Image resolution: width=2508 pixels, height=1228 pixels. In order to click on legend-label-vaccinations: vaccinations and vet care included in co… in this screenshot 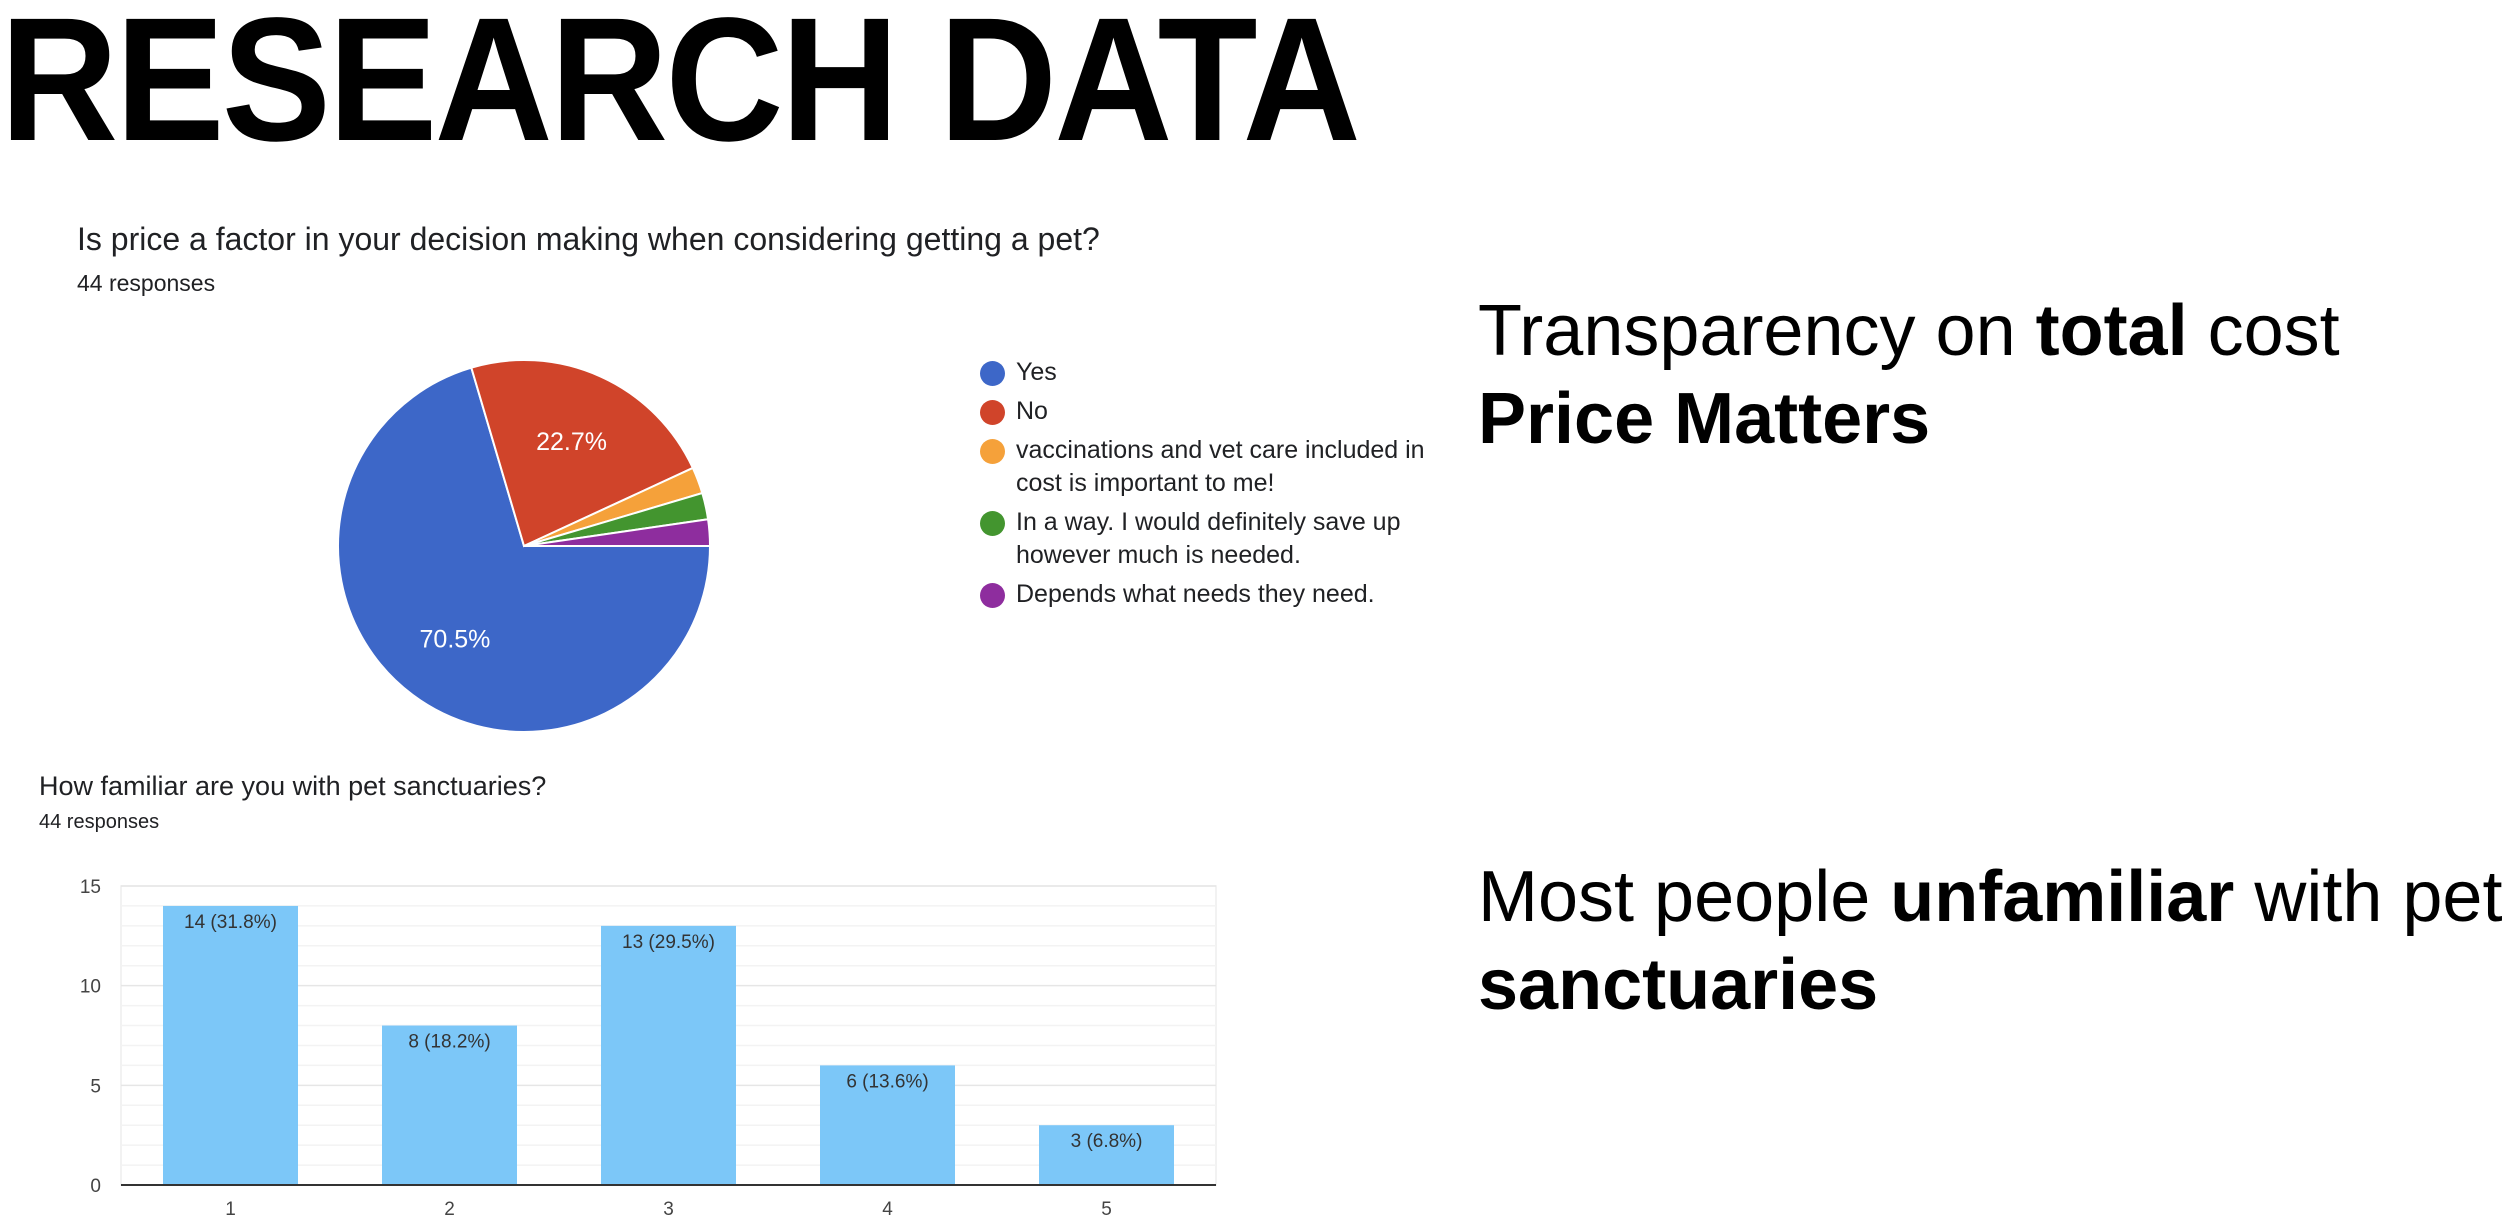, I will do `click(1220, 466)`.